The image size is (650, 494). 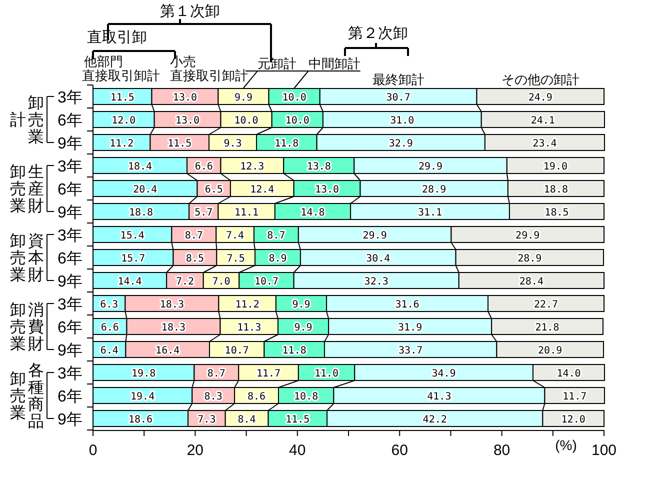 I want to click on data-label: 32.9, so click(x=400, y=144).